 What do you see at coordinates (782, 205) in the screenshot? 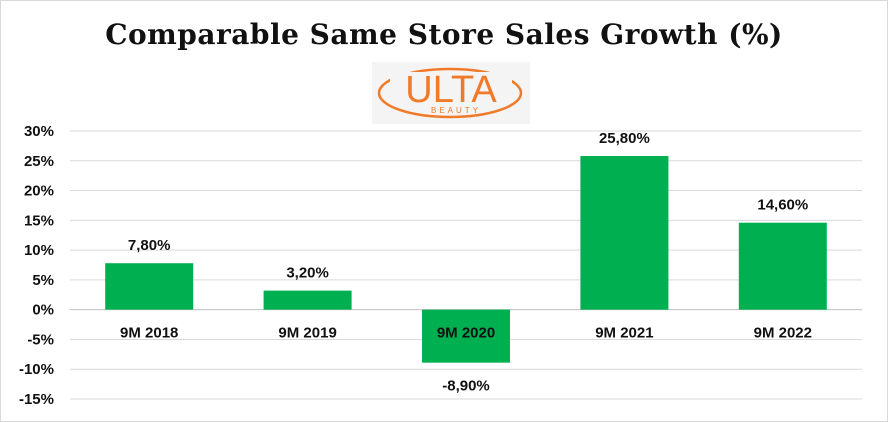
I see `data-label: 14,60%` at bounding box center [782, 205].